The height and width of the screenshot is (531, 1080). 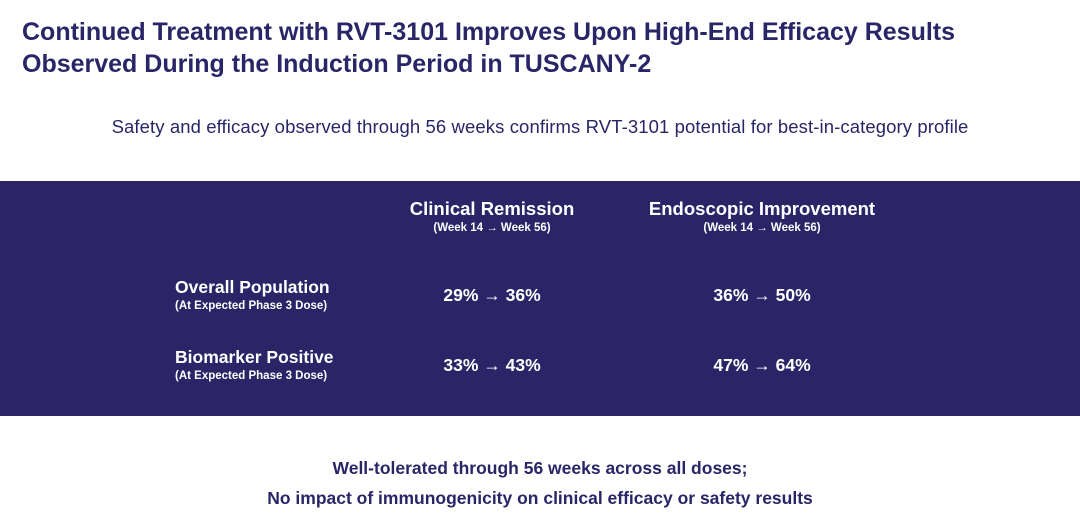 What do you see at coordinates (252, 287) in the screenshot?
I see `row-header-label: Overall Population` at bounding box center [252, 287].